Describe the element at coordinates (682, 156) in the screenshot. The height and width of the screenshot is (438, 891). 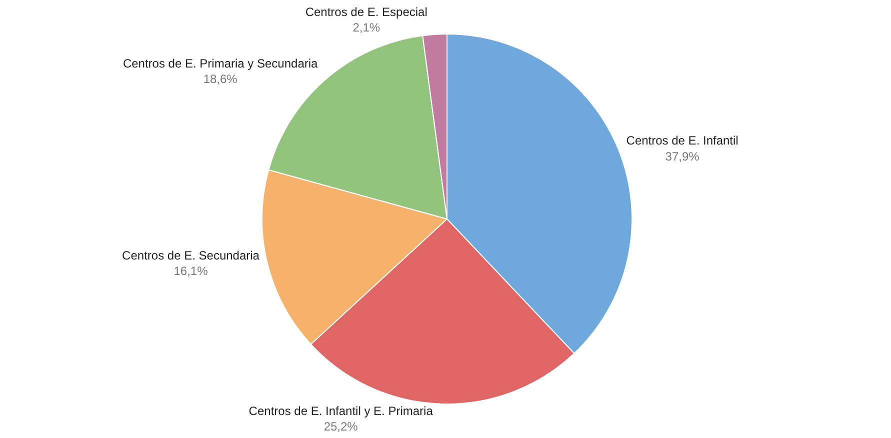
I see `data-label: 37,9%` at that location.